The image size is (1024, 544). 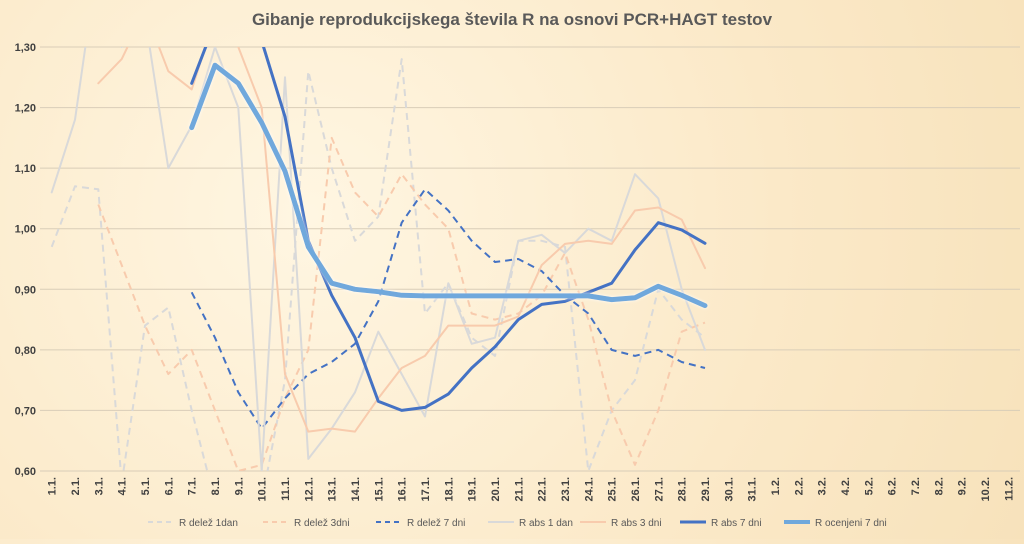 What do you see at coordinates (146, 486) in the screenshot?
I see `x-tick-label: 5.1.` at bounding box center [146, 486].